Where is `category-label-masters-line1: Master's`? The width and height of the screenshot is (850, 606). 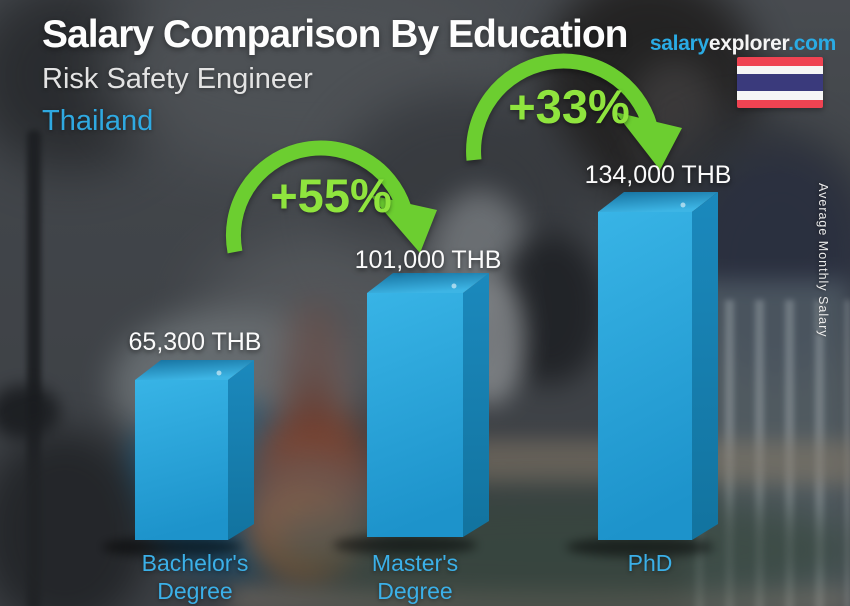
category-label-masters-line1: Master's is located at coordinates (415, 563).